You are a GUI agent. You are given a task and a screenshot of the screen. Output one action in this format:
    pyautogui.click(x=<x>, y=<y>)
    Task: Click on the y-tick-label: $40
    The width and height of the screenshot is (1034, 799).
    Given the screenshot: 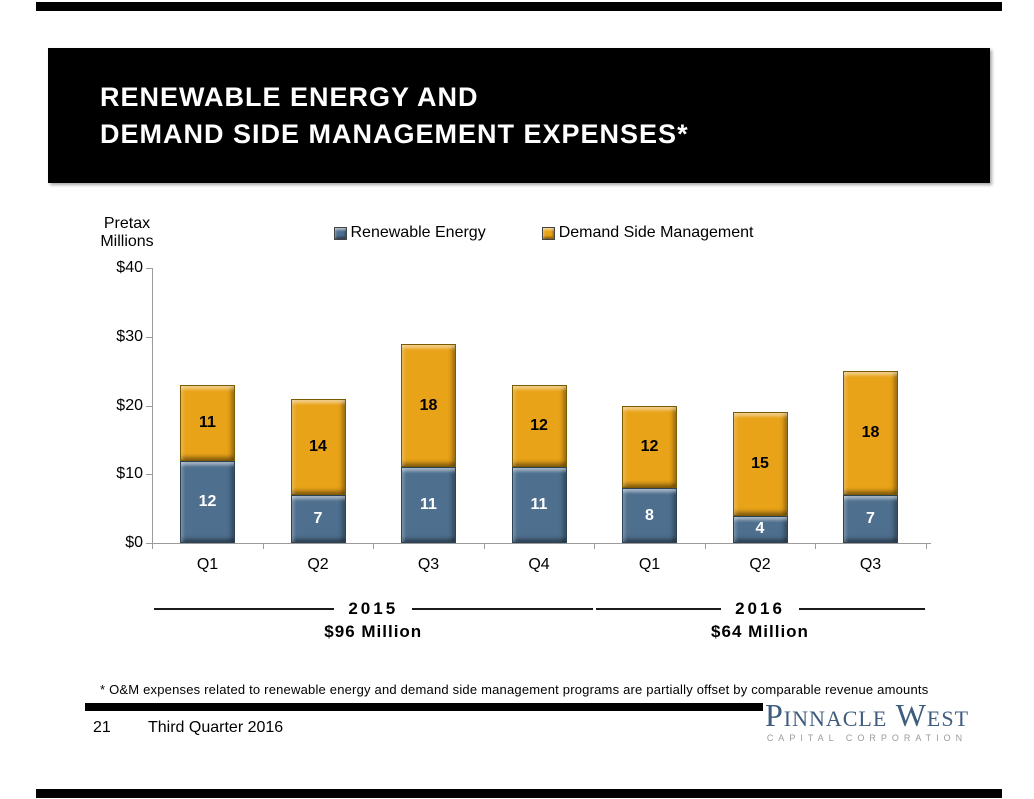 What is the action you would take?
    pyautogui.click(x=129, y=267)
    